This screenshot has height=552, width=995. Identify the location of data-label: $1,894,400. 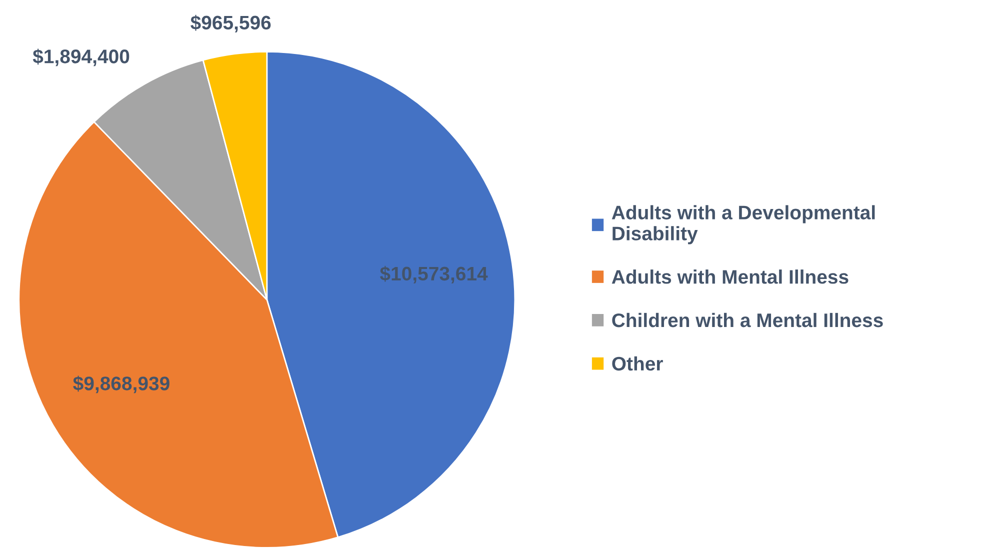
(81, 57).